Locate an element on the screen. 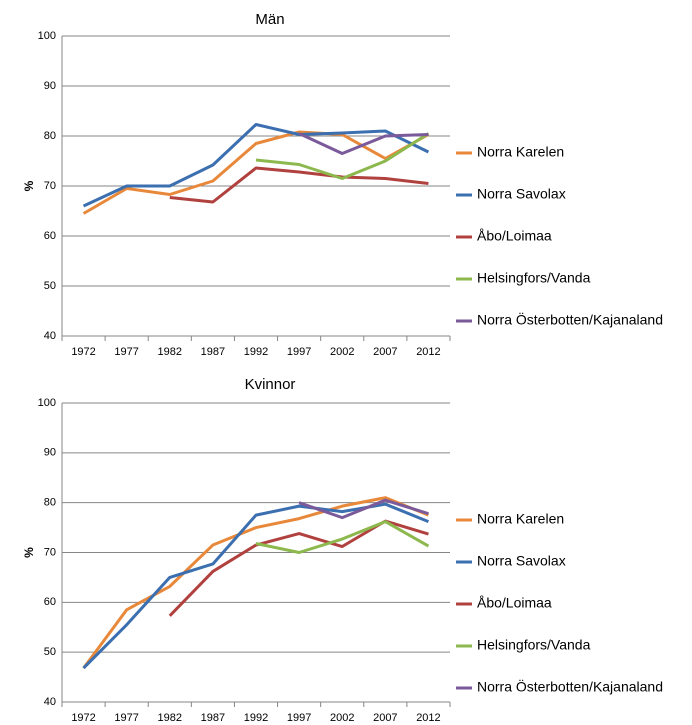  chart-title: Män is located at coordinates (269, 19).